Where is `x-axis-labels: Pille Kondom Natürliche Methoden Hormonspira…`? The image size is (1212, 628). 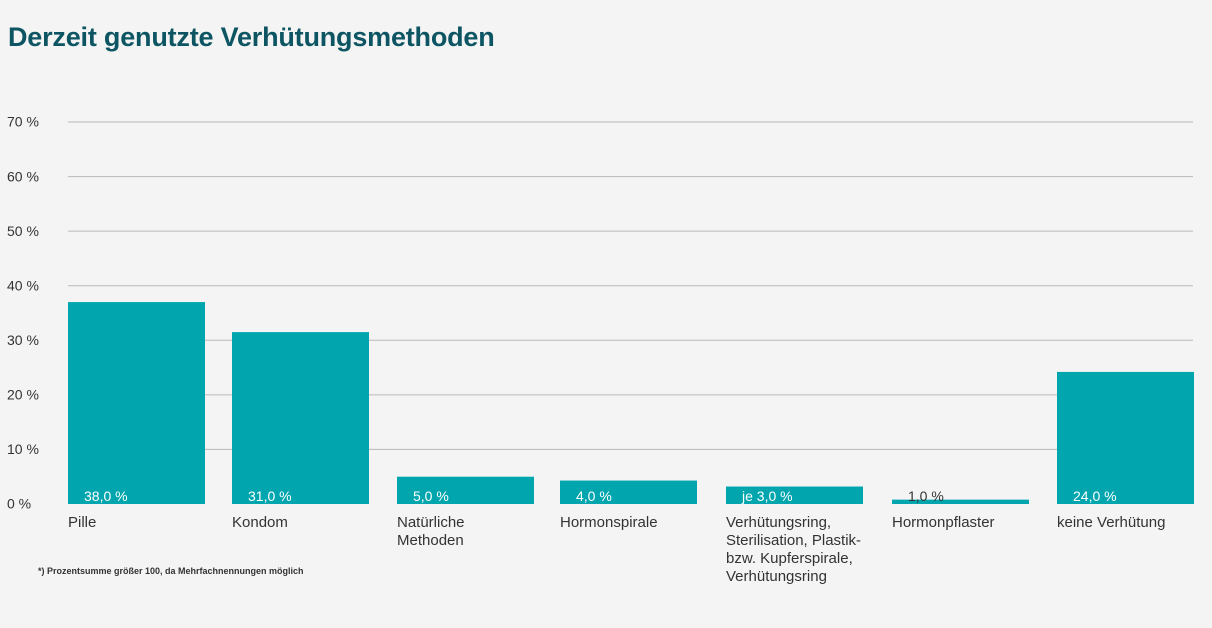
x-axis-labels: Pille Kondom Natürliche Methoden Hormonspira… is located at coordinates (616, 549).